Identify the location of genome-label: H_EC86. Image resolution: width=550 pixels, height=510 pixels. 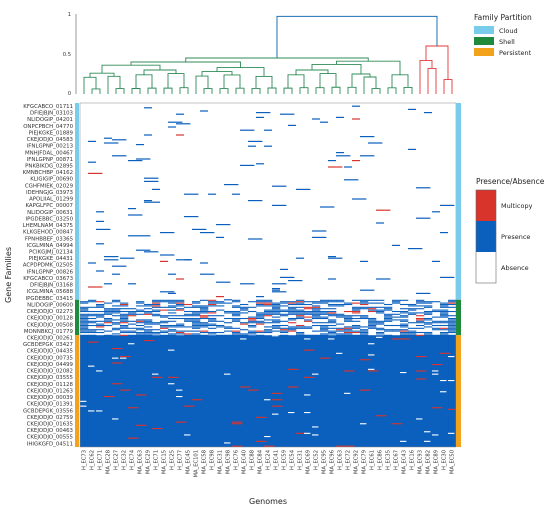
(381, 460).